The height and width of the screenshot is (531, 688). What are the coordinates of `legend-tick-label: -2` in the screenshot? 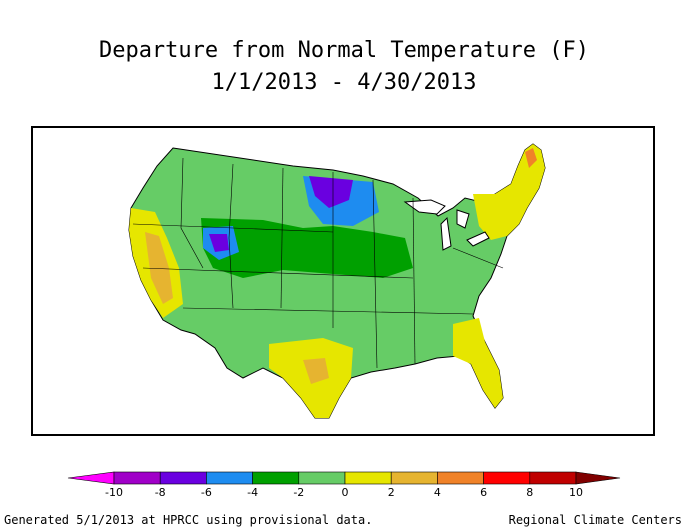 It's located at (298, 492).